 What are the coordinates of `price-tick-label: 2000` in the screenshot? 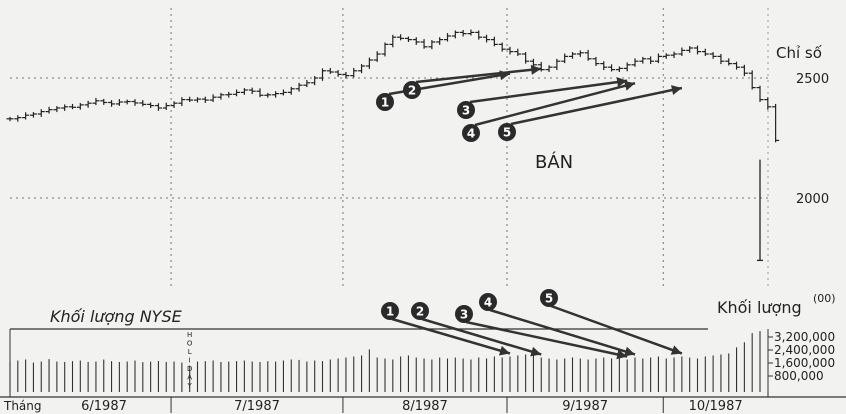 It's located at (812, 199).